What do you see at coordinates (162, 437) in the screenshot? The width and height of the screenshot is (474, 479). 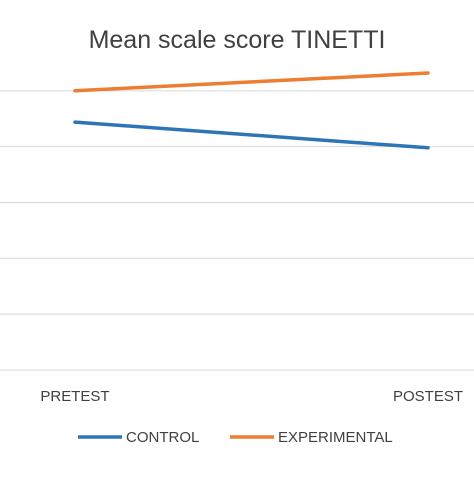 I see `legend-label-control: CONTROL` at bounding box center [162, 437].